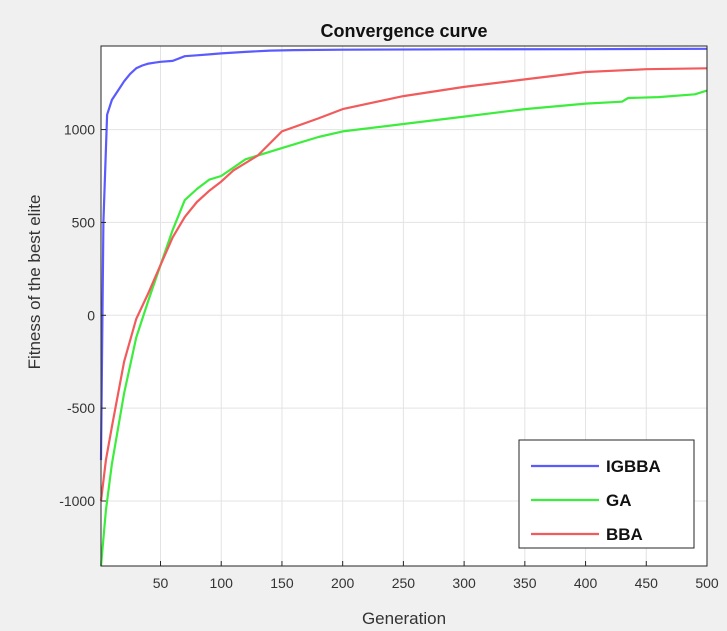  Describe the element at coordinates (81, 408) in the screenshot. I see `y-tick-label: -500` at that location.